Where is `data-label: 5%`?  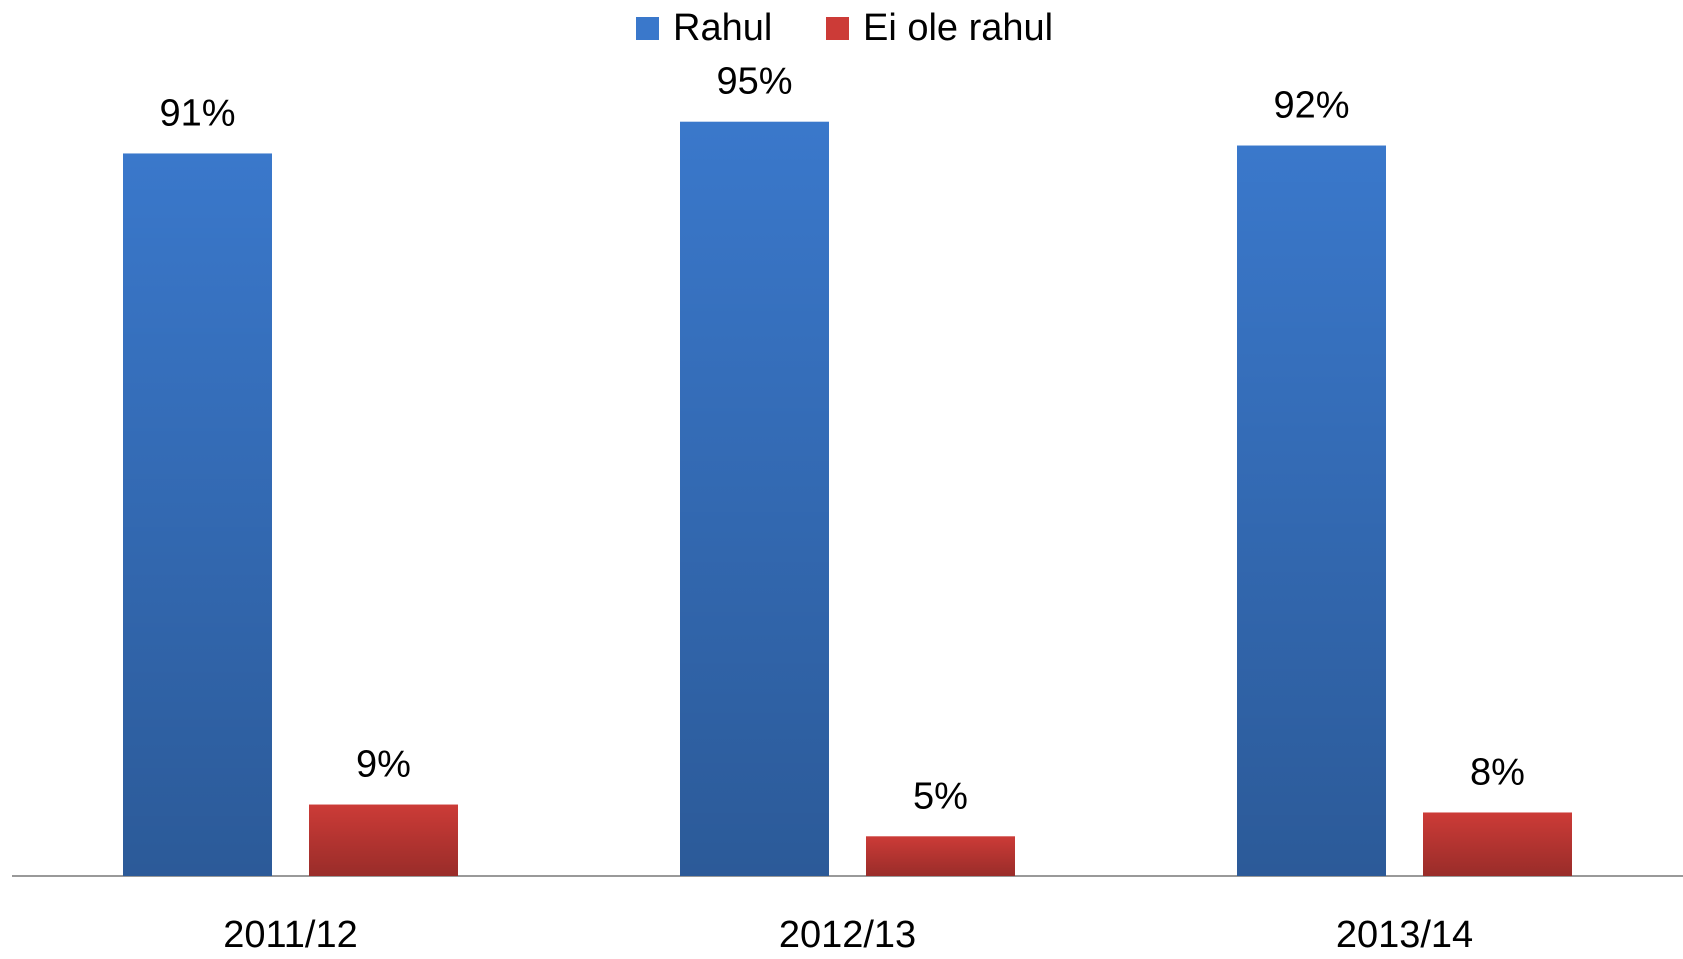 data-label: 5% is located at coordinates (940, 796).